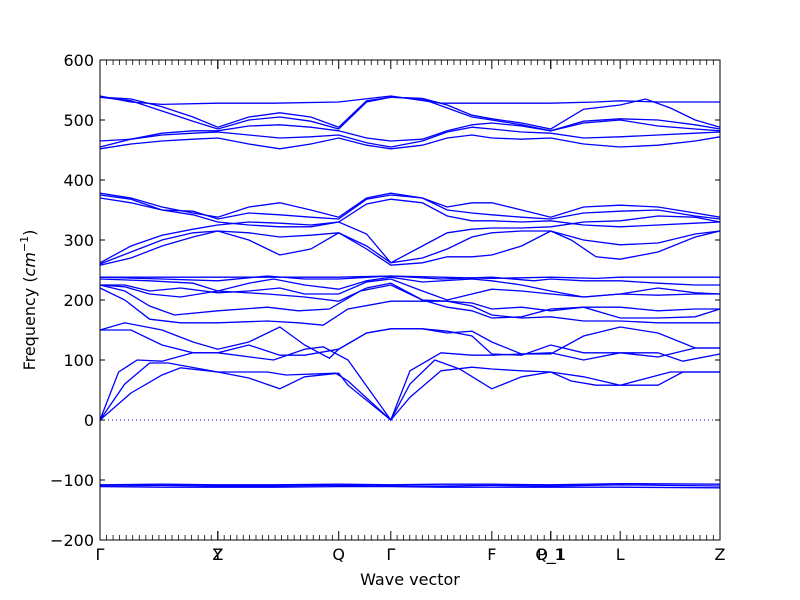 The height and width of the screenshot is (600, 800). Describe the element at coordinates (89, 420) in the screenshot. I see `y-tick-label: 0` at that location.